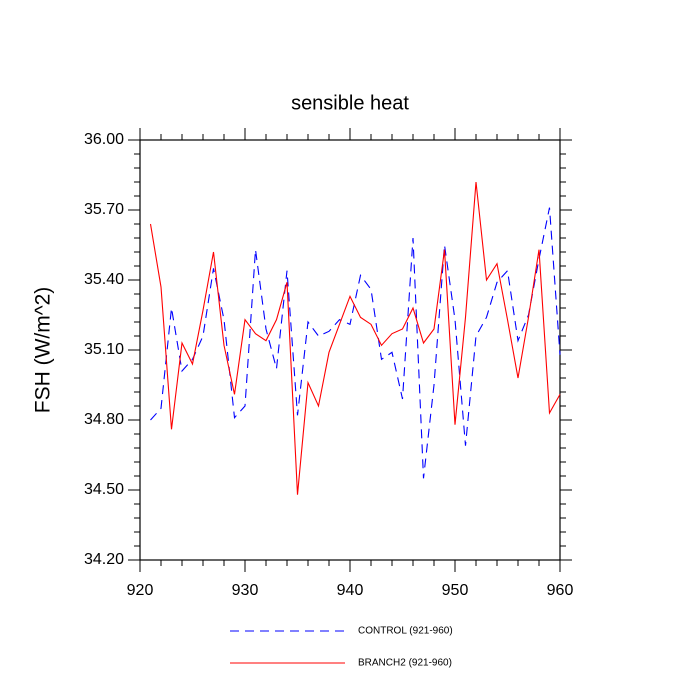  Describe the element at coordinates (104, 349) in the screenshot. I see `y-tick-label: 35.10` at that location.